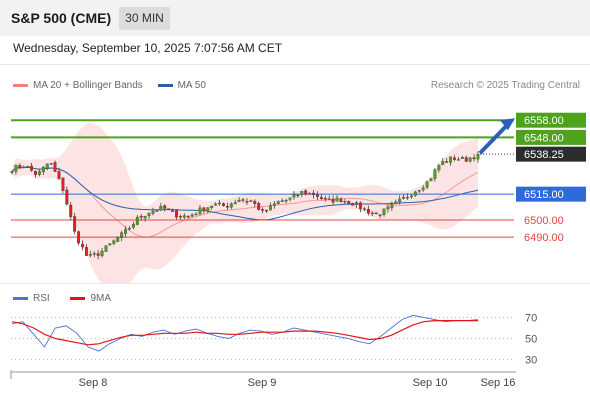  I want to click on ma50-swatch, so click(165, 85).